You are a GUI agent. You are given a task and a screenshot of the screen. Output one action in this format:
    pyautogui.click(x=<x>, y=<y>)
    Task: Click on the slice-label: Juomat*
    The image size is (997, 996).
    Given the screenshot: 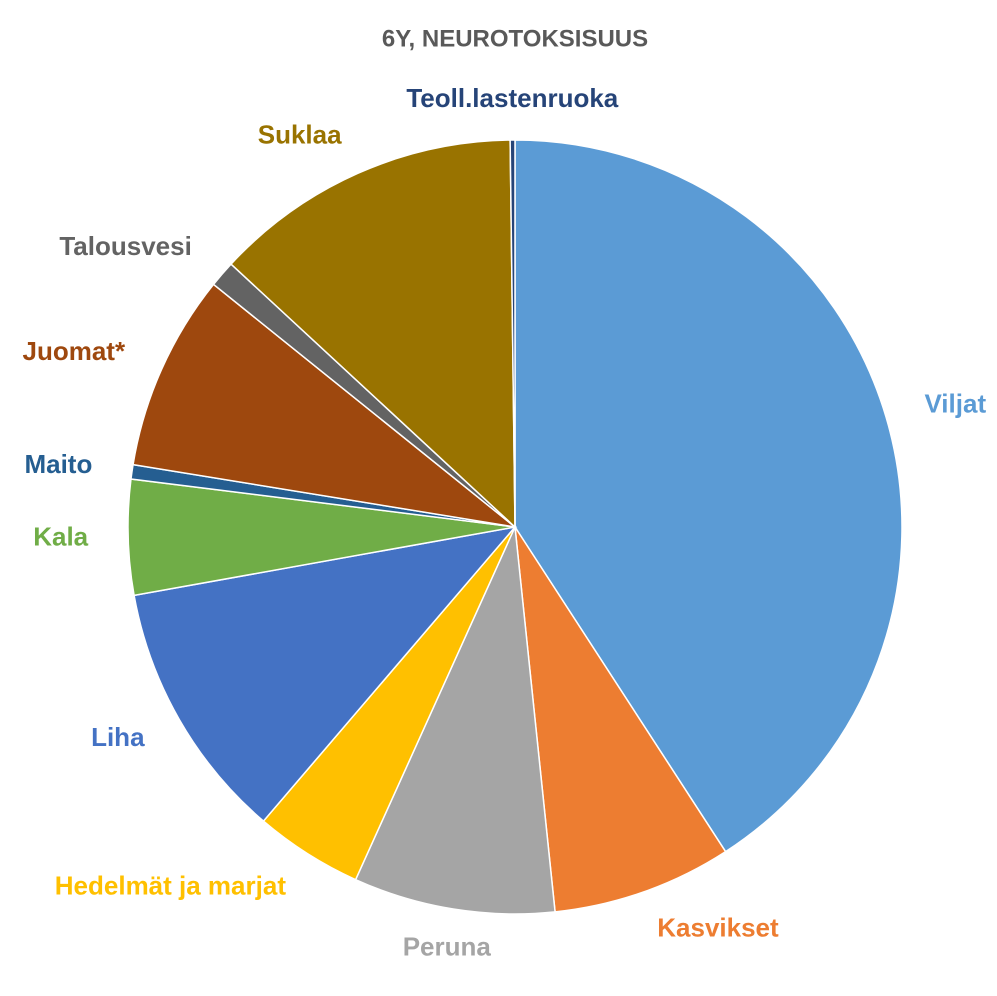 What is the action you would take?
    pyautogui.click(x=74, y=351)
    